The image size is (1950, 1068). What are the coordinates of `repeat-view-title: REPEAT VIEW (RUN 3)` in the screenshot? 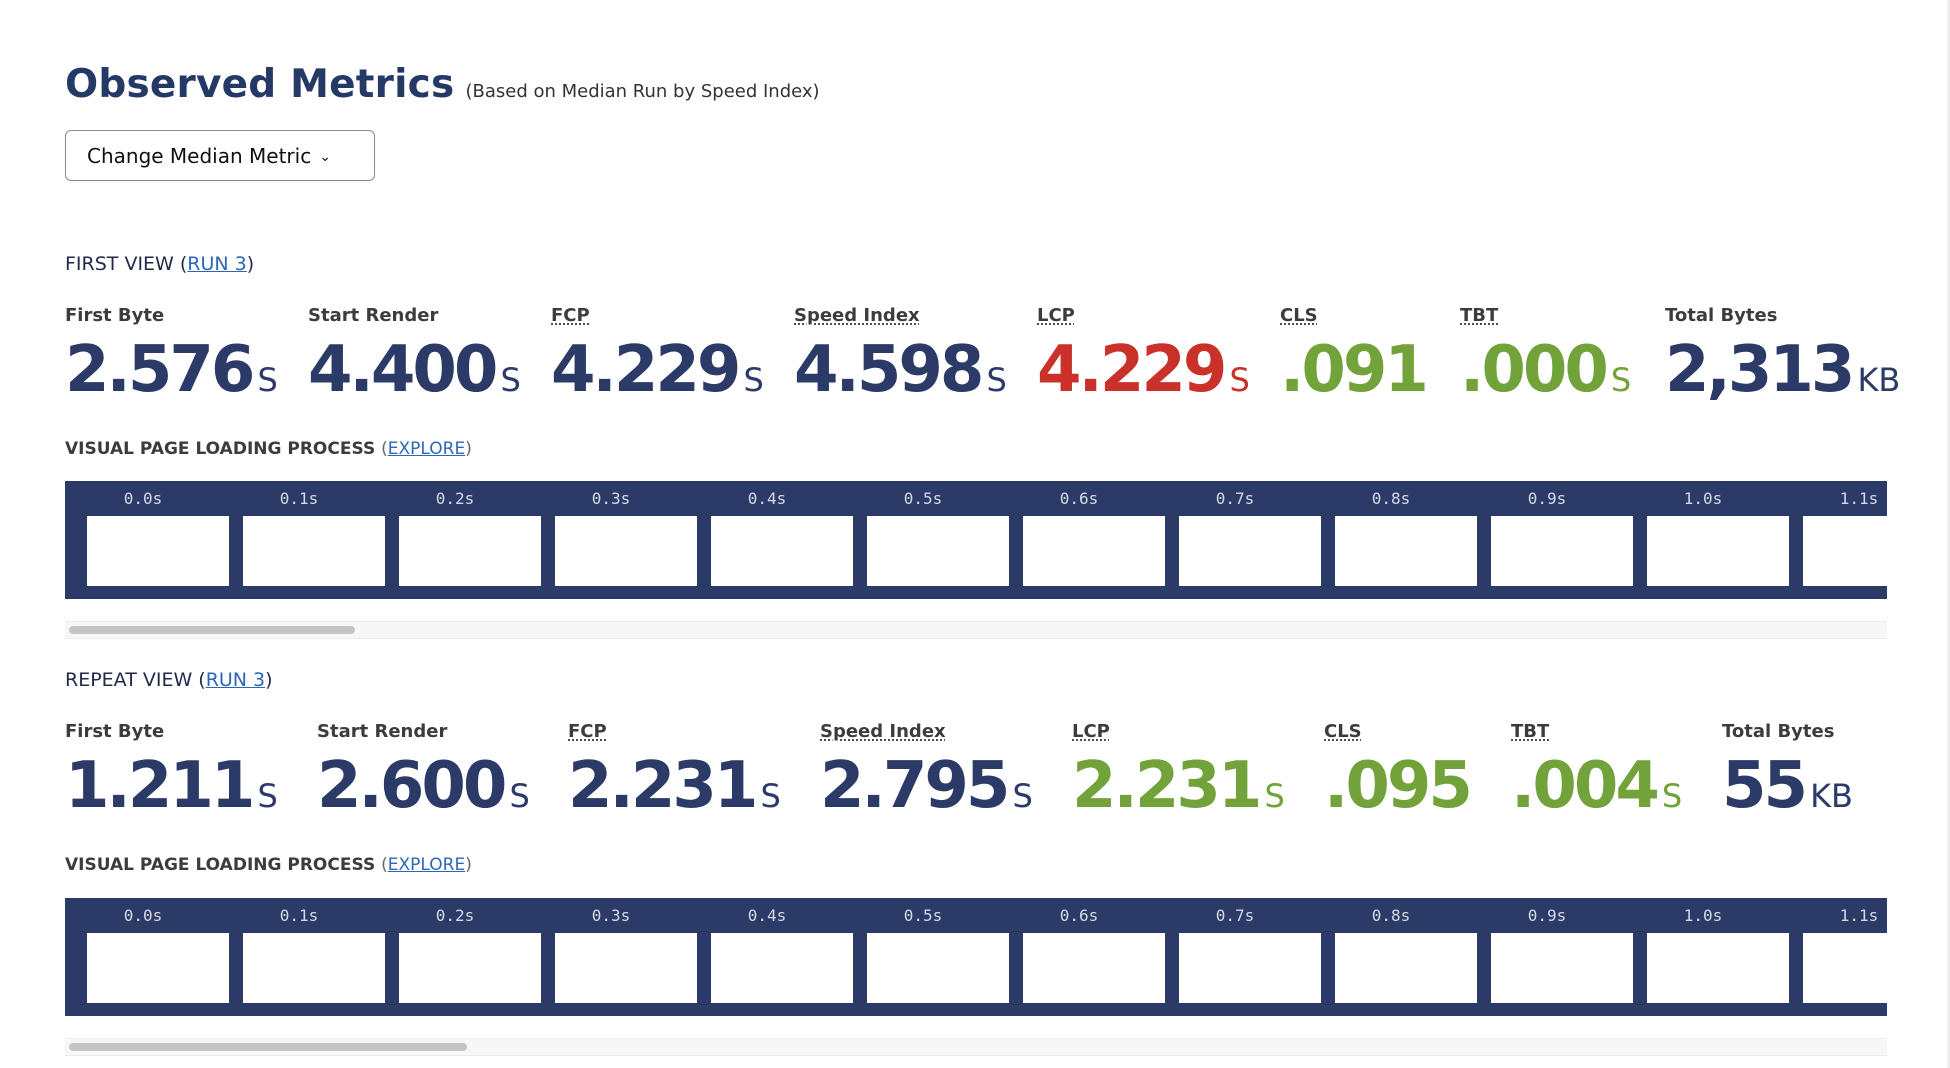 It's located at (169, 680).